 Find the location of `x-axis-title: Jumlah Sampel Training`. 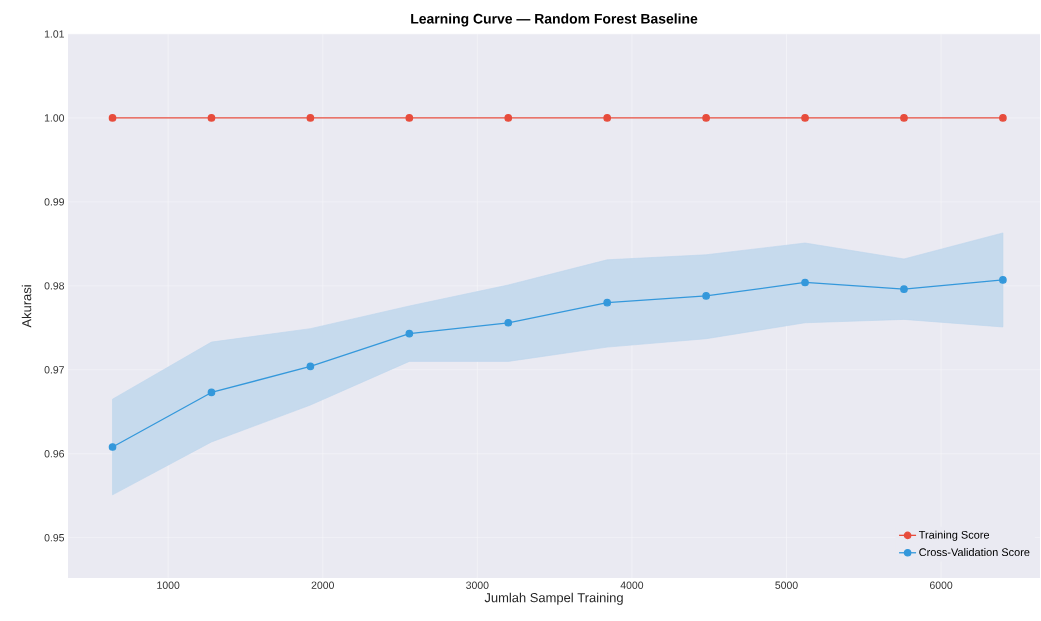

x-axis-title: Jumlah Sampel Training is located at coordinates (553, 598).